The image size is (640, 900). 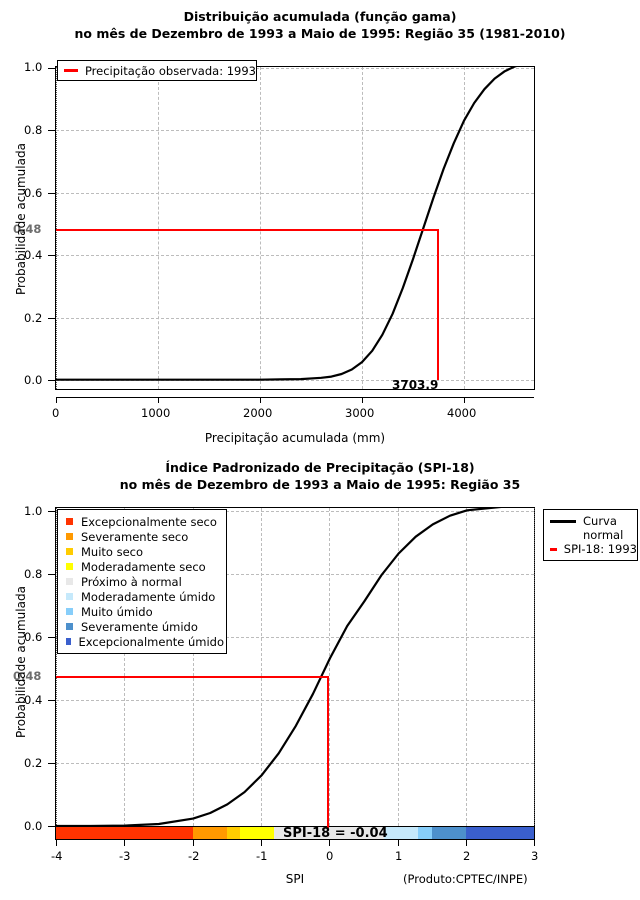 I want to click on bottom-xtick-3: 3, so click(x=535, y=856).